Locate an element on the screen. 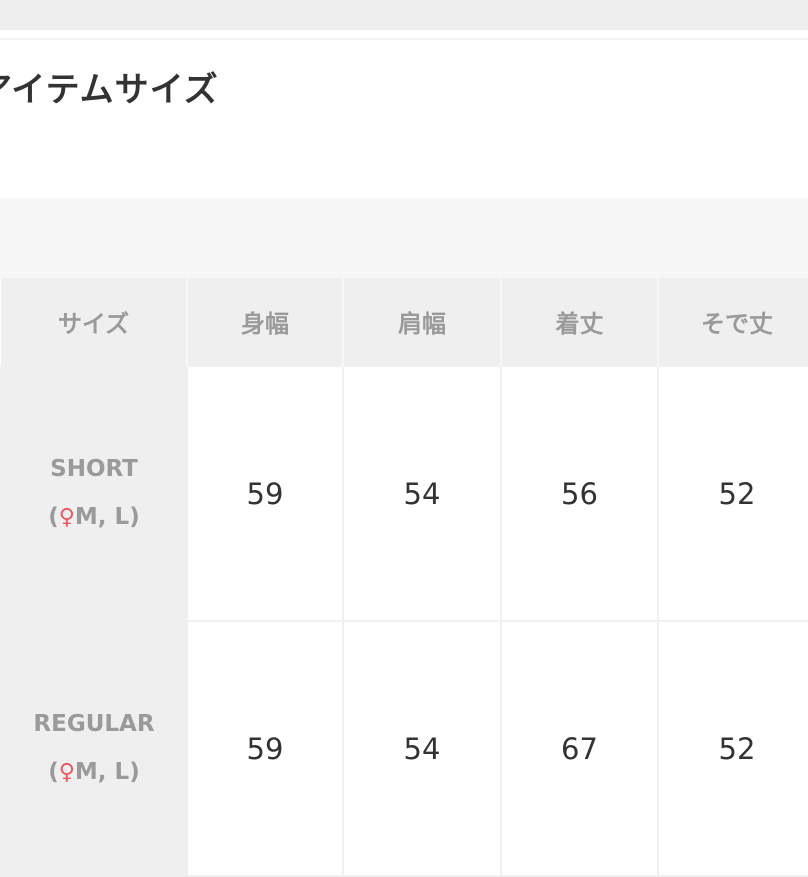 The height and width of the screenshot is (877, 808). spacer is located at coordinates (404, 238).